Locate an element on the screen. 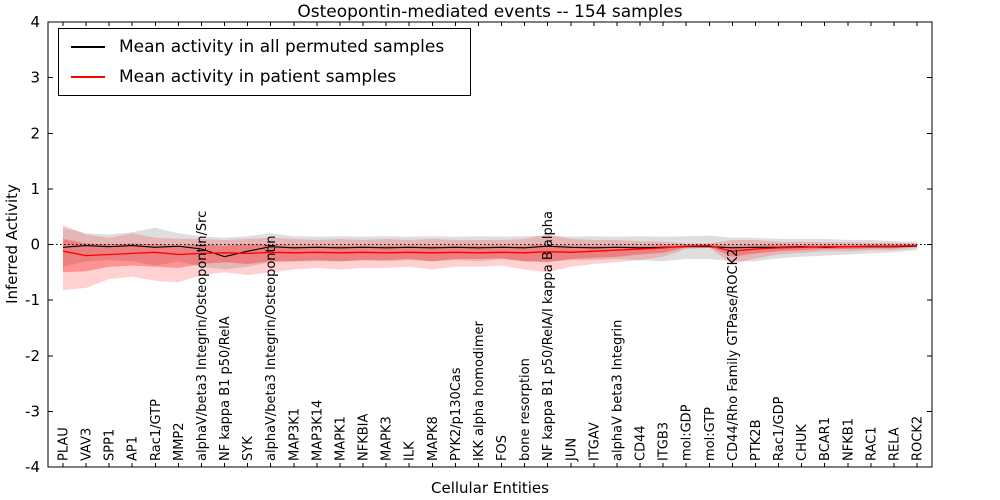 The image size is (1000, 500). x-tick-label: SPP1 is located at coordinates (110, 445).